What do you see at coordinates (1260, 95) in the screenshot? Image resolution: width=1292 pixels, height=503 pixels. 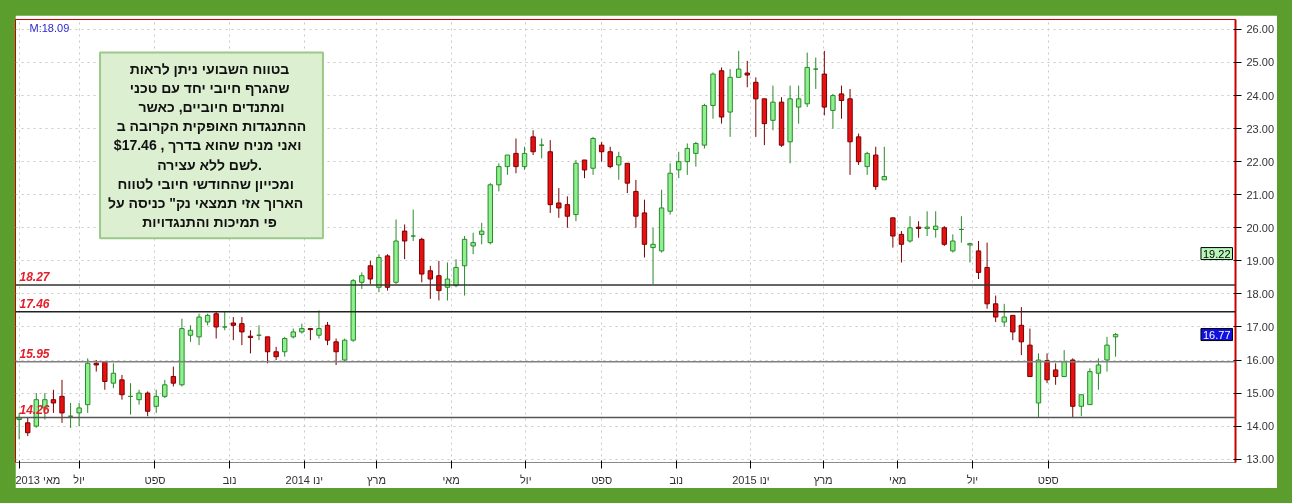 I see `y-tick-label: 24.00` at bounding box center [1260, 95].